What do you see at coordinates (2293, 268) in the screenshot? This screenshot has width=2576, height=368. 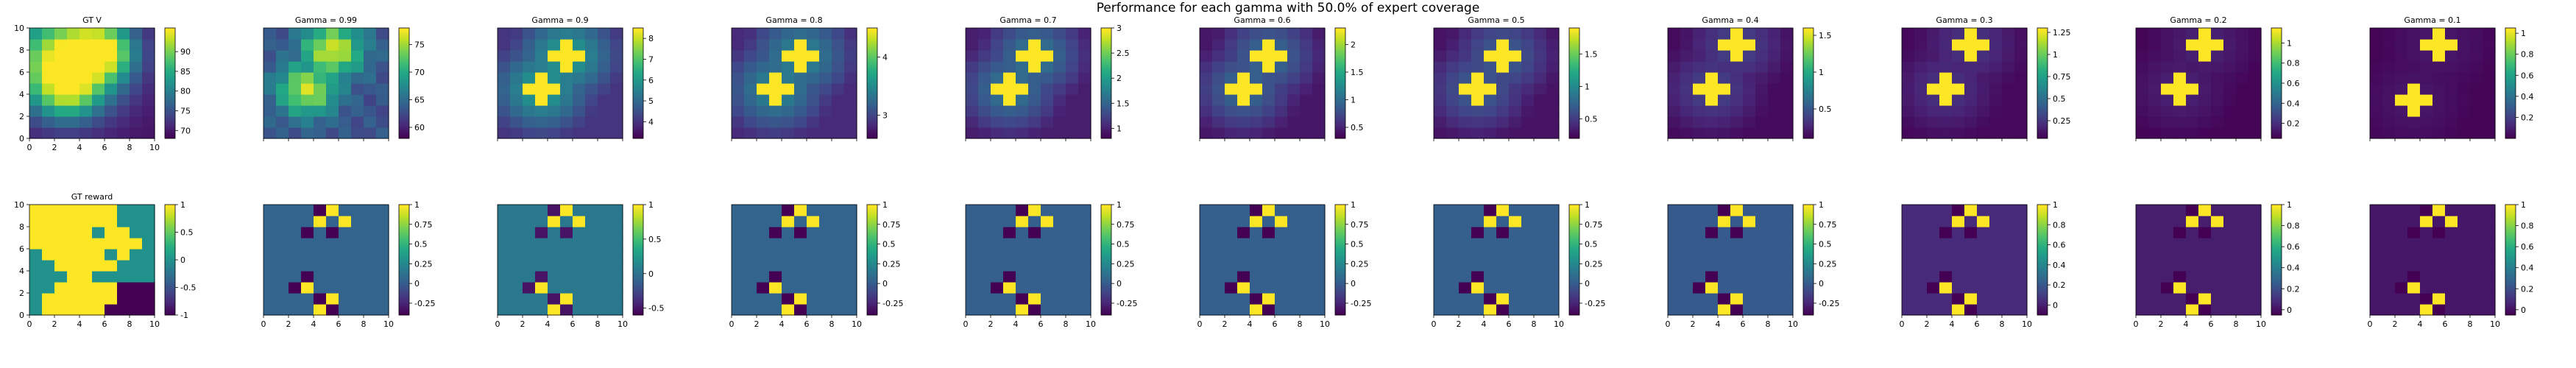 I see `colorbar-tick-label: 0.4` at bounding box center [2293, 268].